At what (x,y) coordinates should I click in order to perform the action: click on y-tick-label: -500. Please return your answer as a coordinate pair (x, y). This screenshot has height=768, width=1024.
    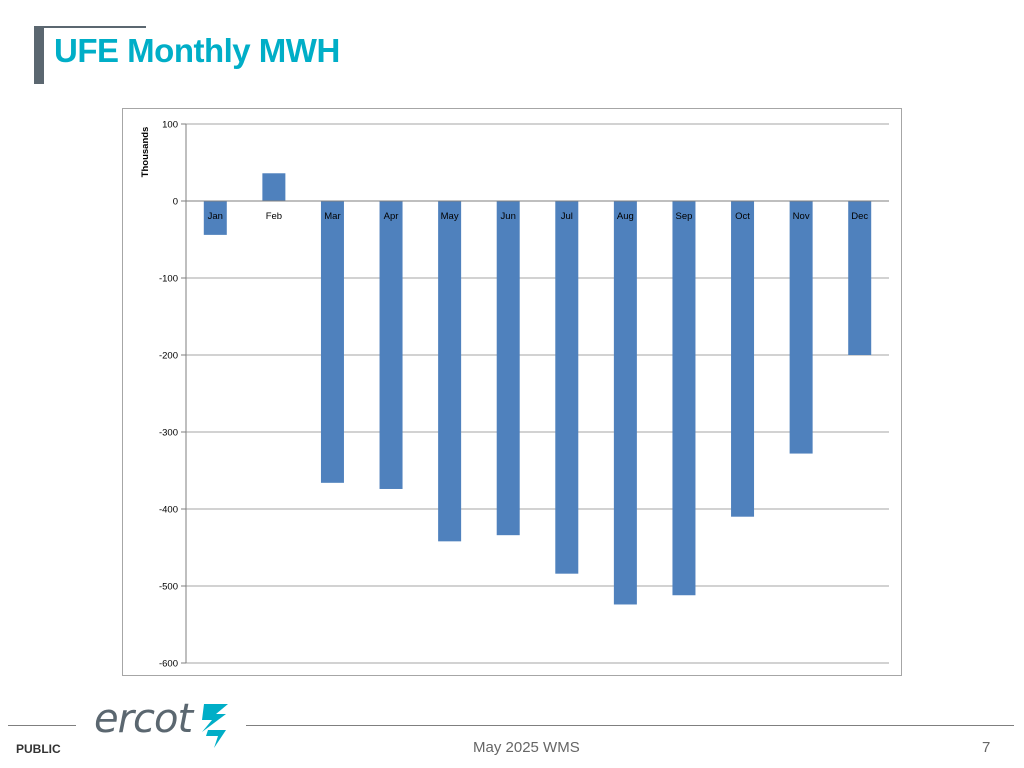
    Looking at the image, I should click on (168, 587).